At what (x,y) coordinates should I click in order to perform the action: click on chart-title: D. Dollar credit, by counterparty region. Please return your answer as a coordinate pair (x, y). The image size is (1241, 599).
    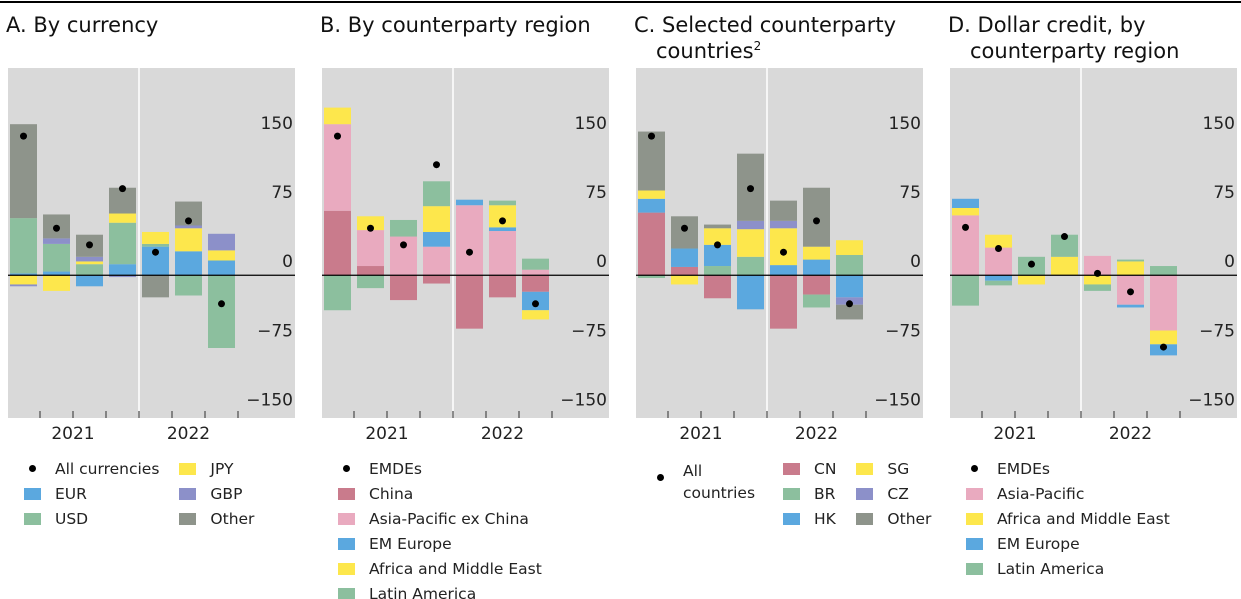
    Looking at the image, I should click on (1094, 38).